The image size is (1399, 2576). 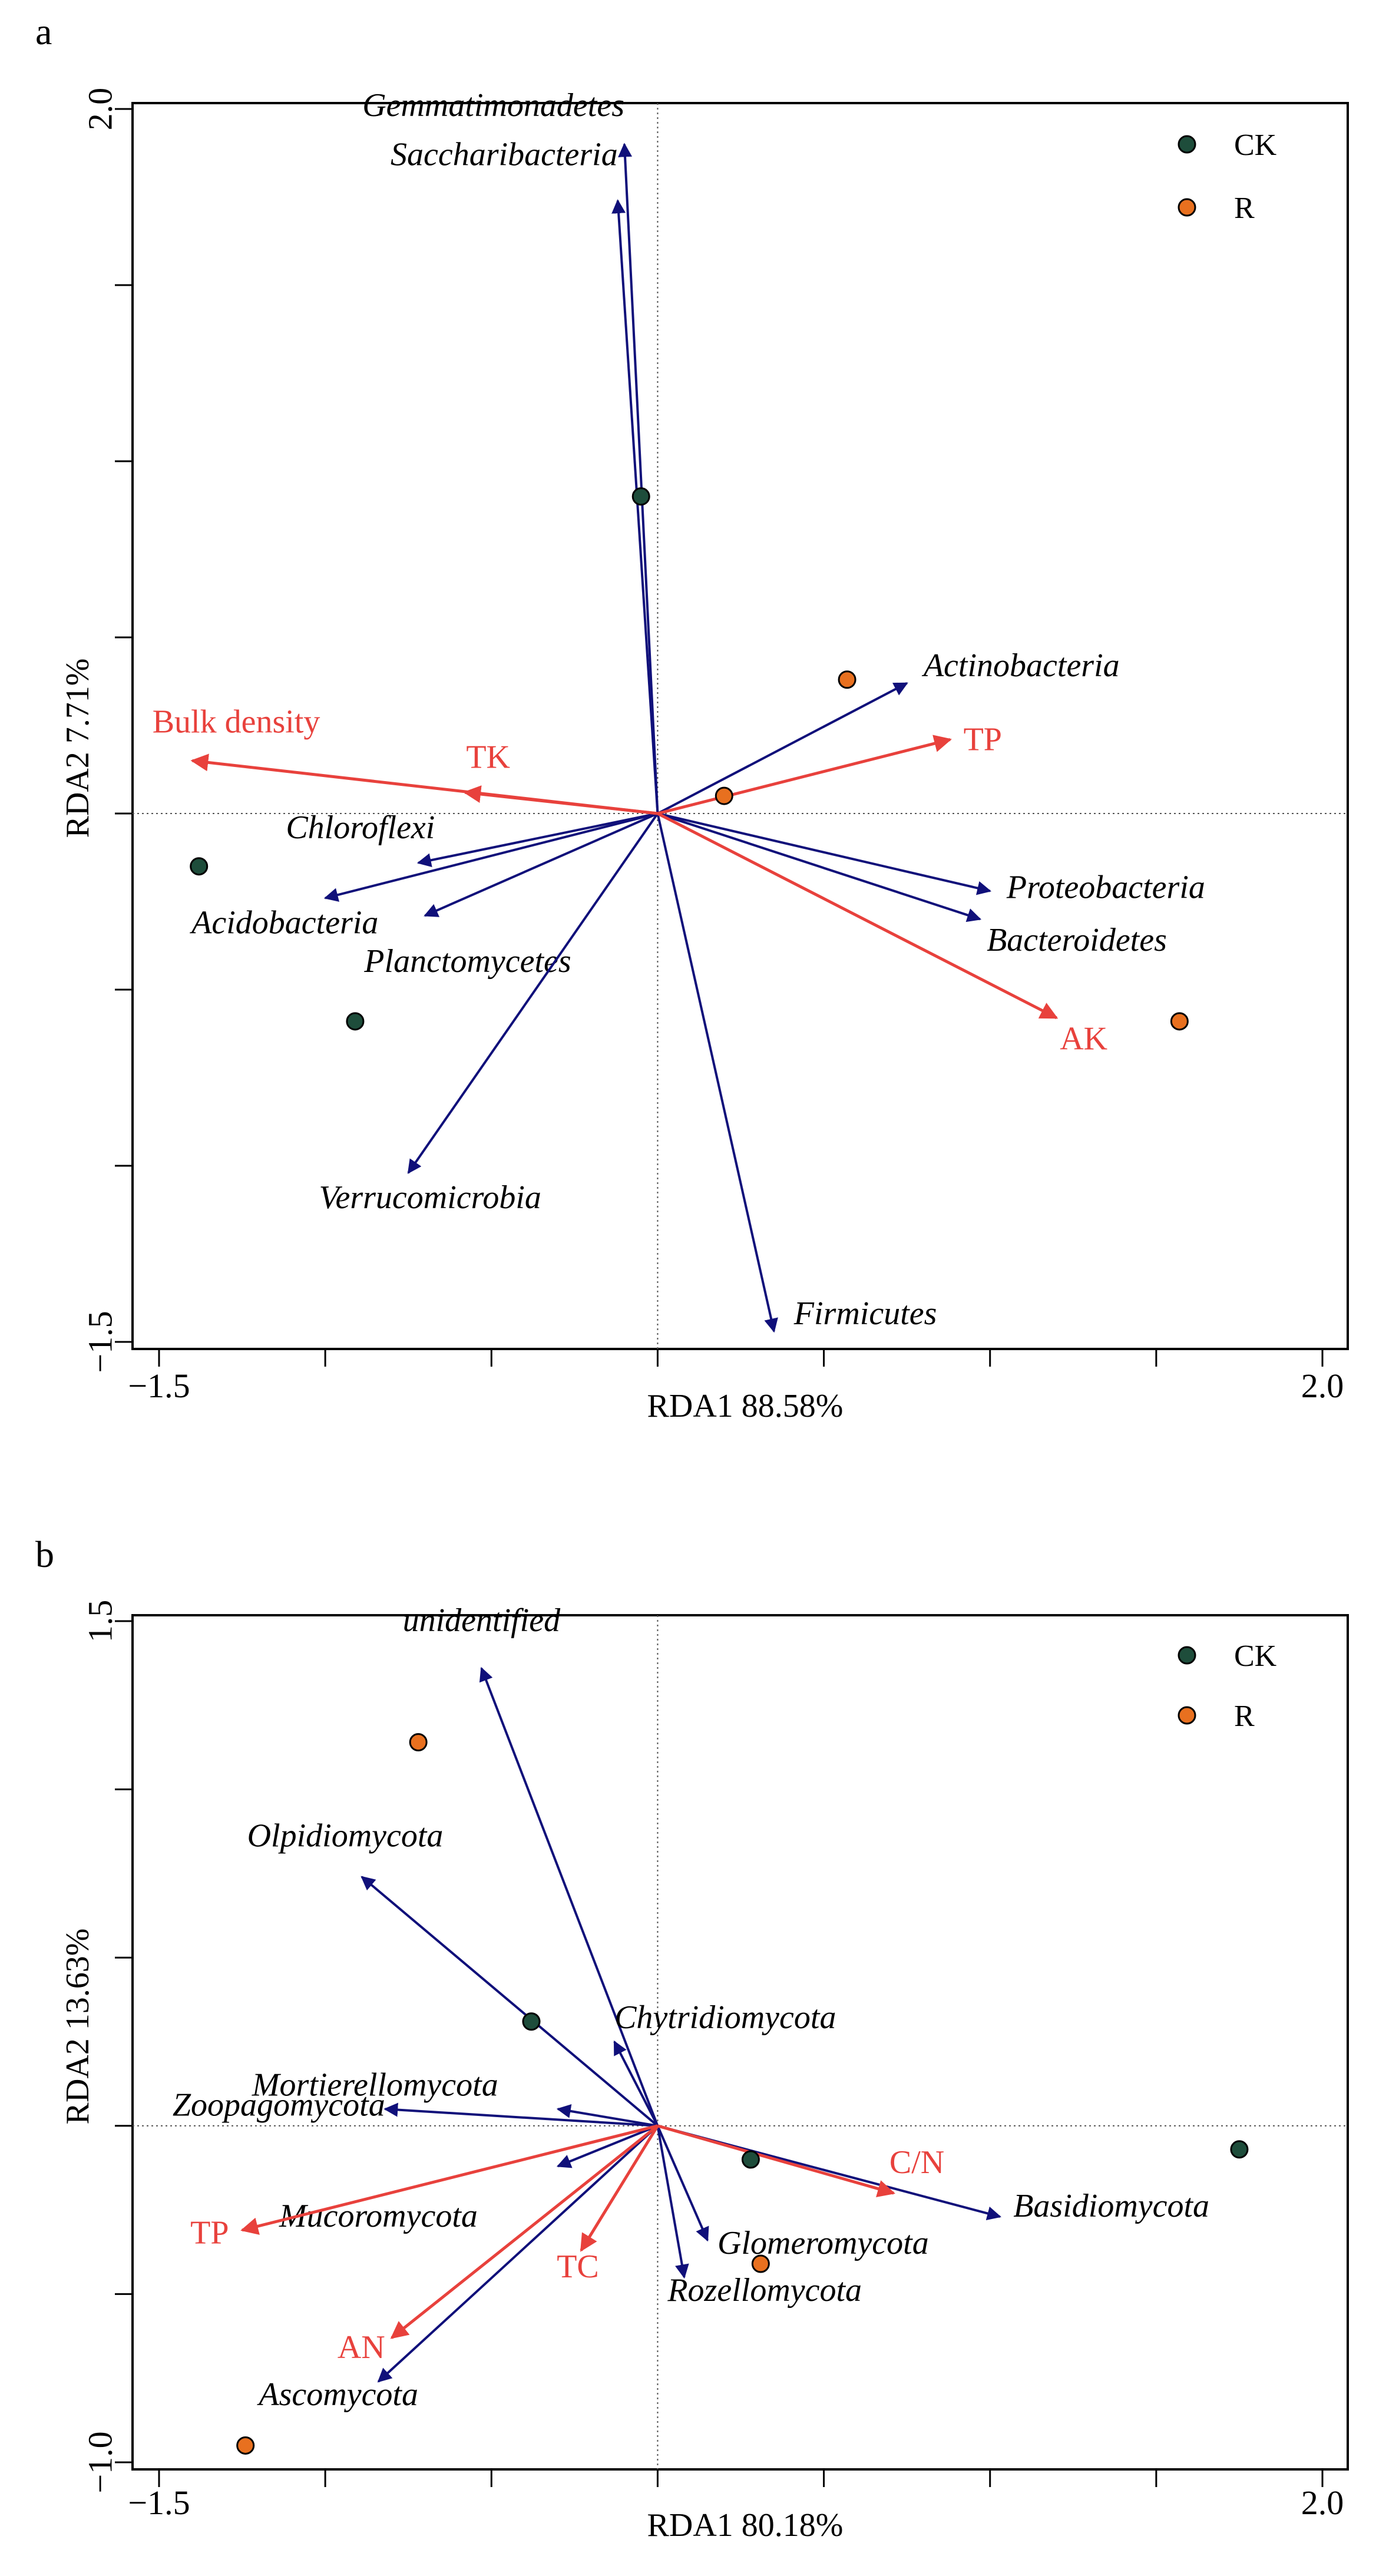 I want to click on panel-b-env-arrow-c-n, so click(x=776, y=2161).